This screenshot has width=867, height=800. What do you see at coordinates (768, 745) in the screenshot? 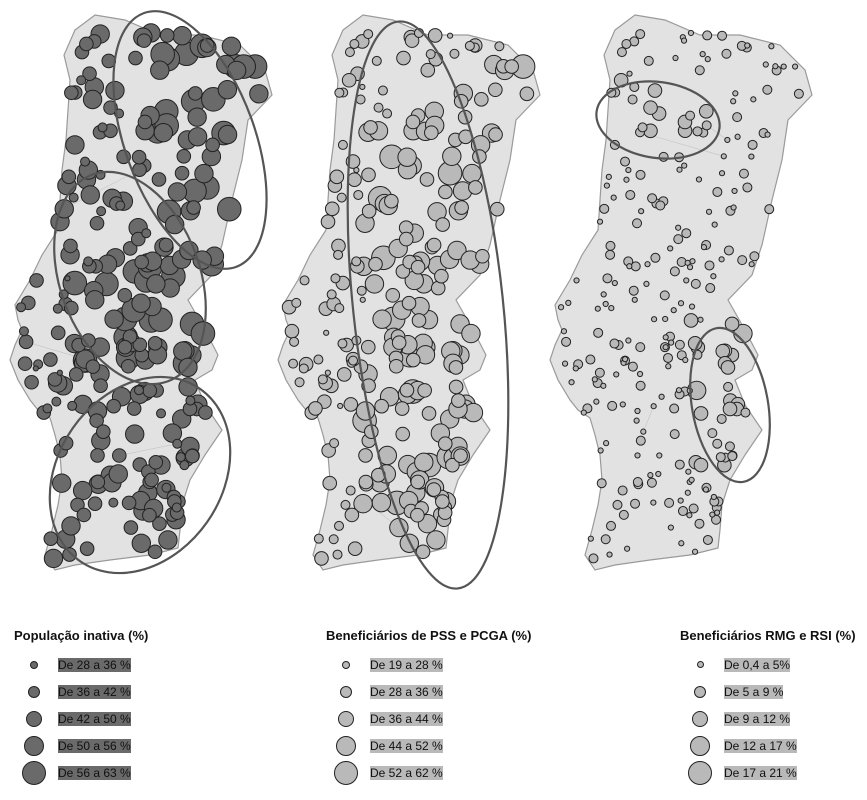
I see `legend-class-4: De 12 a 17 %` at bounding box center [768, 745].